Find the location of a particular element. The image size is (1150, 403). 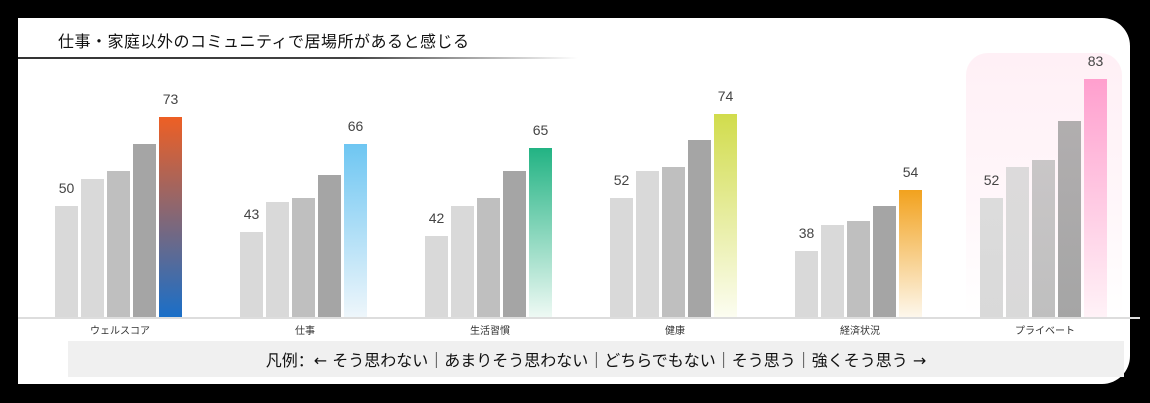

bar-group: 52 83 プライベート is located at coordinates (1045, 177).